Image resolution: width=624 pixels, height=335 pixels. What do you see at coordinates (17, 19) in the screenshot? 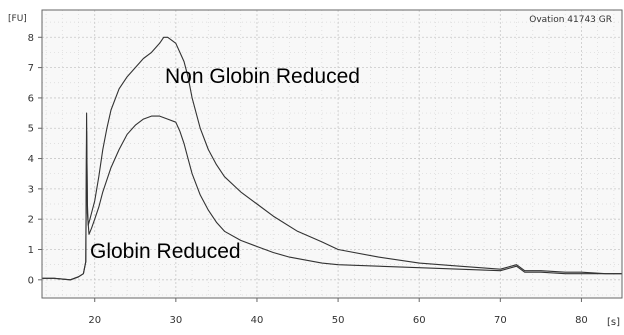
I see `y-axis-unit-label: [FU]` at bounding box center [17, 19].